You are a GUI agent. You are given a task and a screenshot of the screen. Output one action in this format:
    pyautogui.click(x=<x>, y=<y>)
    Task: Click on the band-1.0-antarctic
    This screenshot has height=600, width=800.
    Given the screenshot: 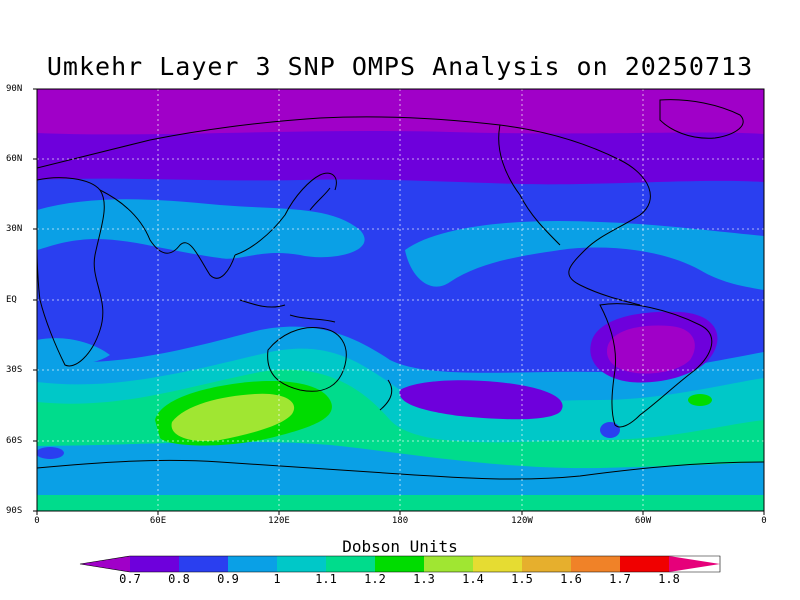 What is the action you would take?
    pyautogui.click(x=400, y=468)
    